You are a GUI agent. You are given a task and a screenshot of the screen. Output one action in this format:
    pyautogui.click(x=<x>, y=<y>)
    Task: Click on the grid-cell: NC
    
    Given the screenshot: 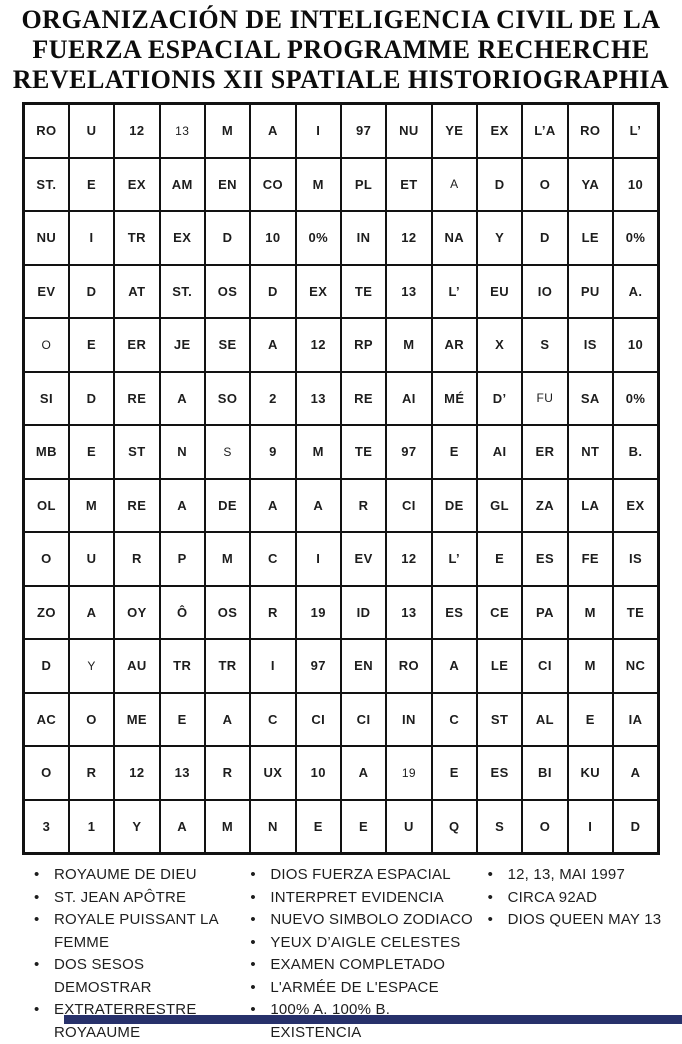 What is the action you would take?
    pyautogui.click(x=635, y=666)
    